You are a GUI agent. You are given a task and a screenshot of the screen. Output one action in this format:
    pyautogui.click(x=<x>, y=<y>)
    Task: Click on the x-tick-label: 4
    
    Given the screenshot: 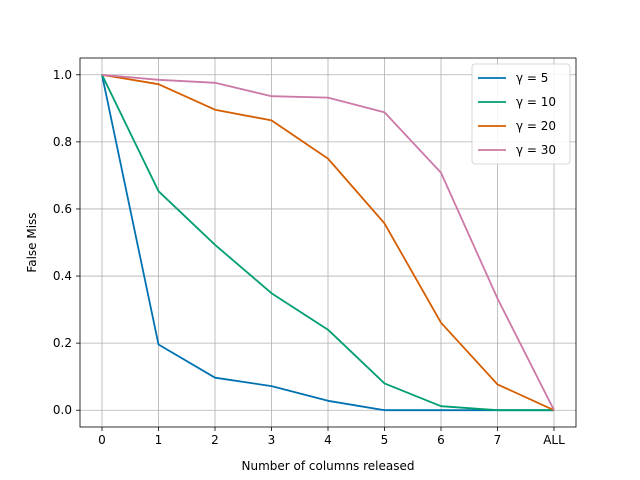 What is the action you would take?
    pyautogui.click(x=328, y=440)
    